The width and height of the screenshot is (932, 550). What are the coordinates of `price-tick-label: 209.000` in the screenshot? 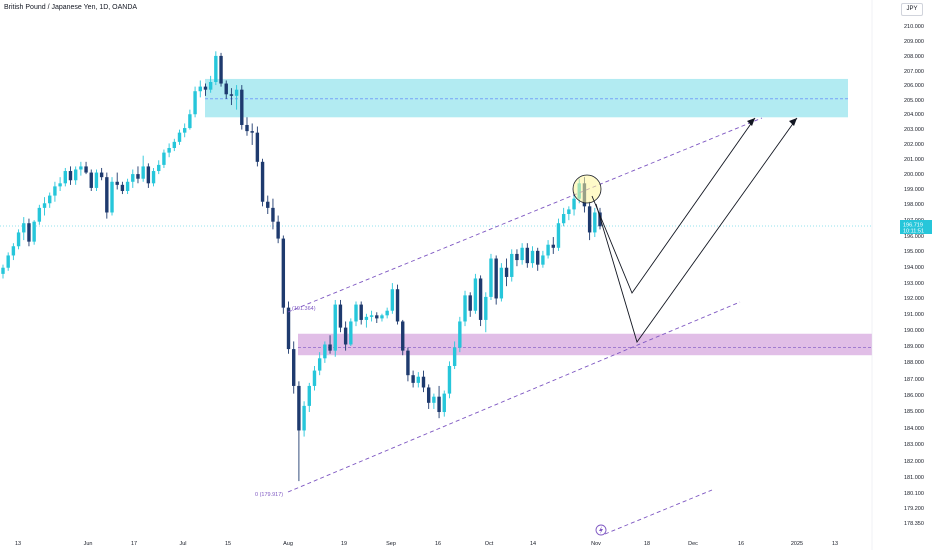 It's located at (914, 42).